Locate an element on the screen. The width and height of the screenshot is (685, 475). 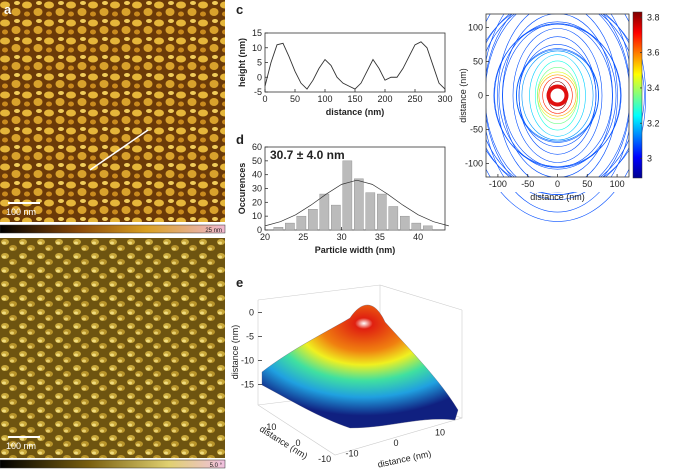
y-tick-label: 100 is located at coordinates (475, 28).